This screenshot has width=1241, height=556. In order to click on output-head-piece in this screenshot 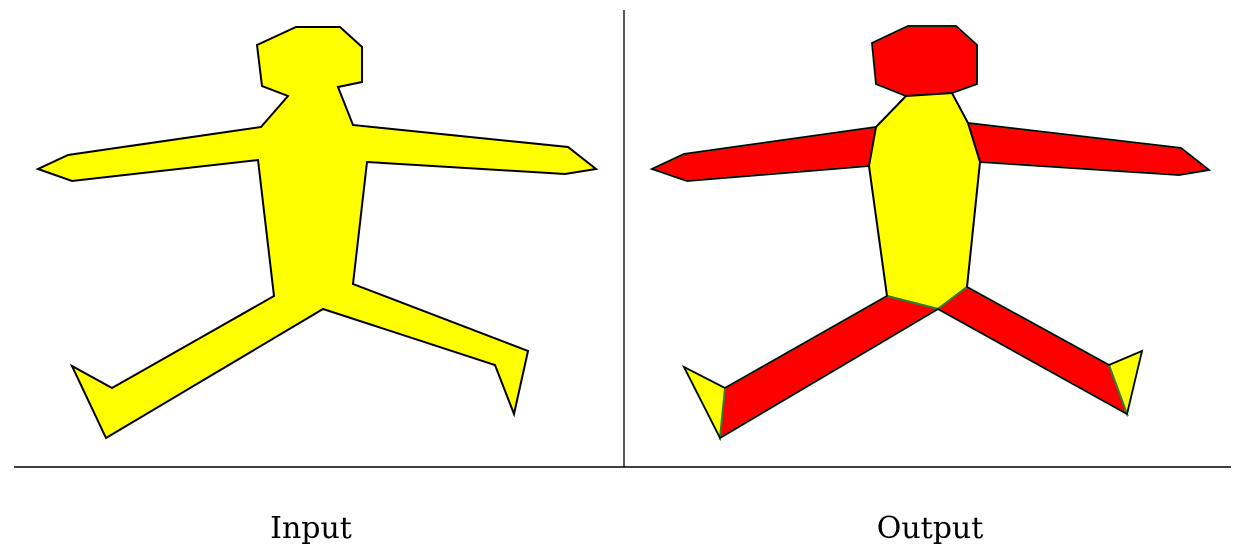, I will do `click(924, 61)`.